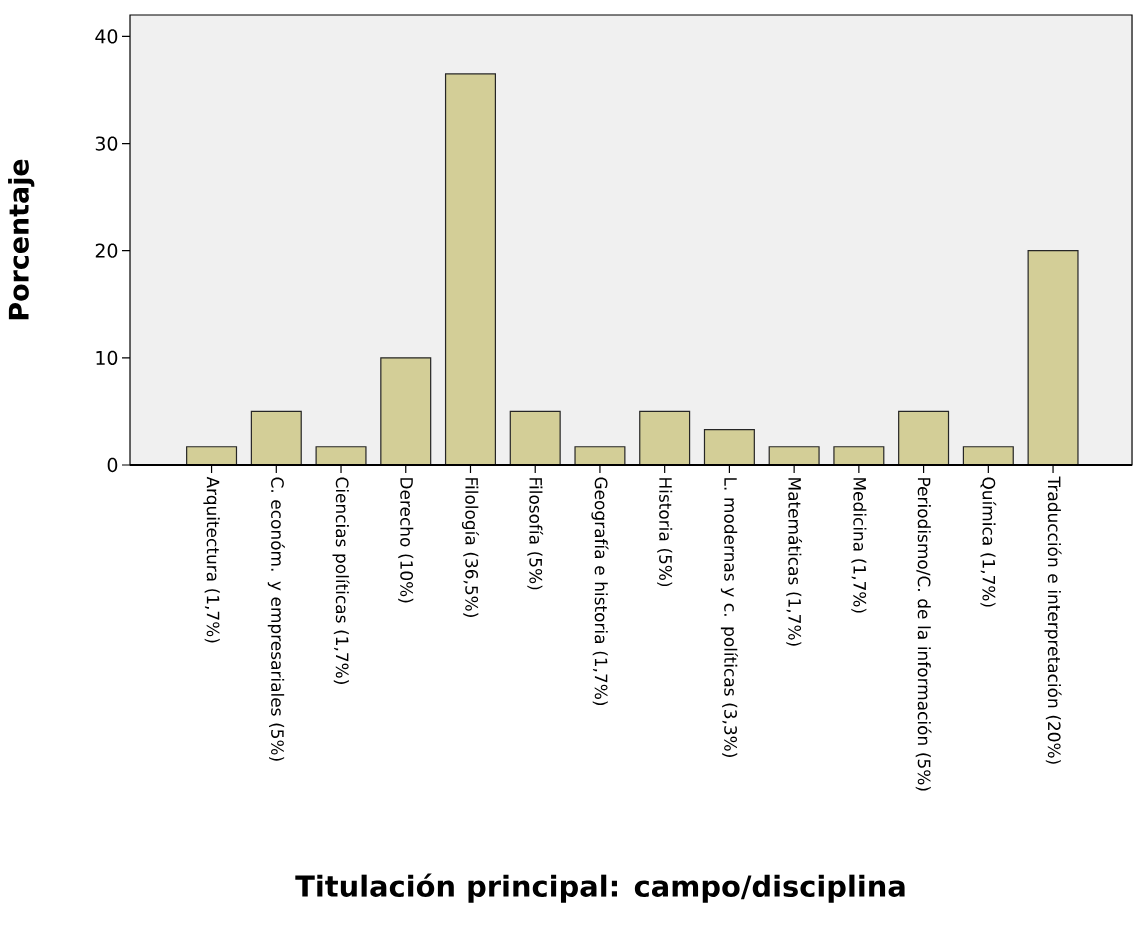 This screenshot has height=927, width=1134. I want to click on y-tick-label: 10, so click(107, 357).